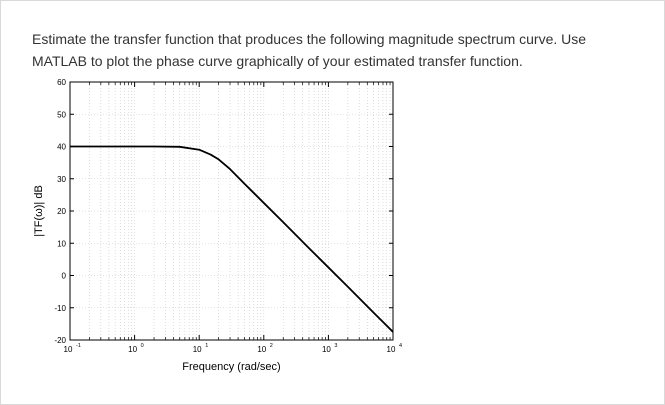  Describe the element at coordinates (400, 346) in the screenshot. I see `x-tick-label-exponent: 4` at that location.